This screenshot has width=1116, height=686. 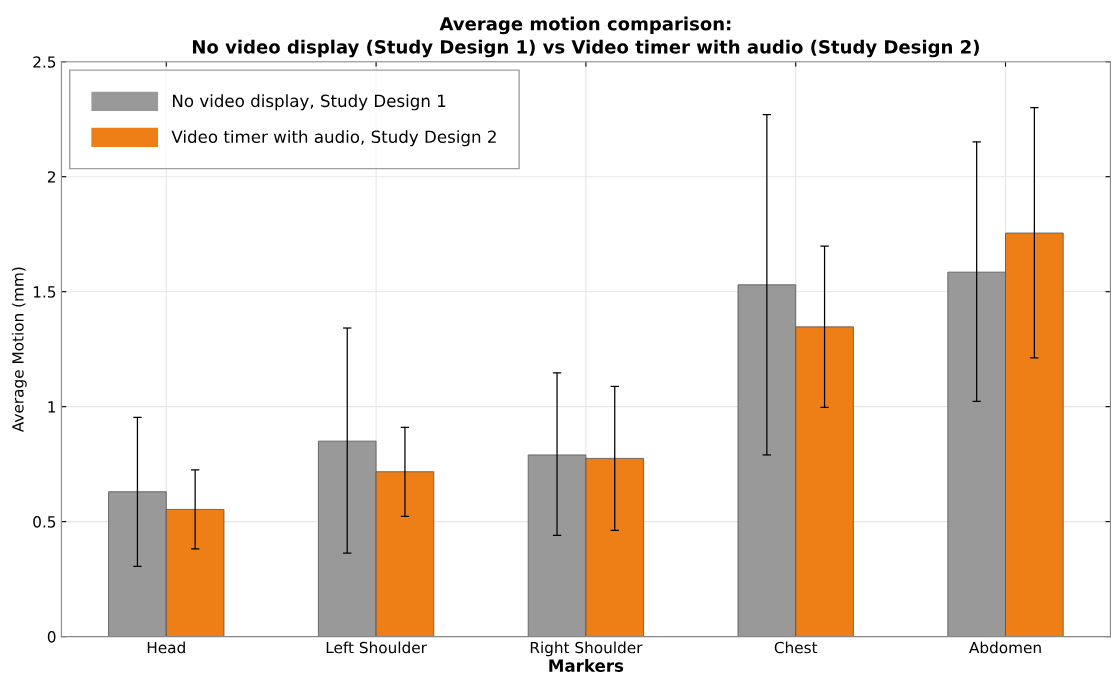 What do you see at coordinates (586, 649) in the screenshot?
I see `x-tick-label: Right Shoulder` at bounding box center [586, 649].